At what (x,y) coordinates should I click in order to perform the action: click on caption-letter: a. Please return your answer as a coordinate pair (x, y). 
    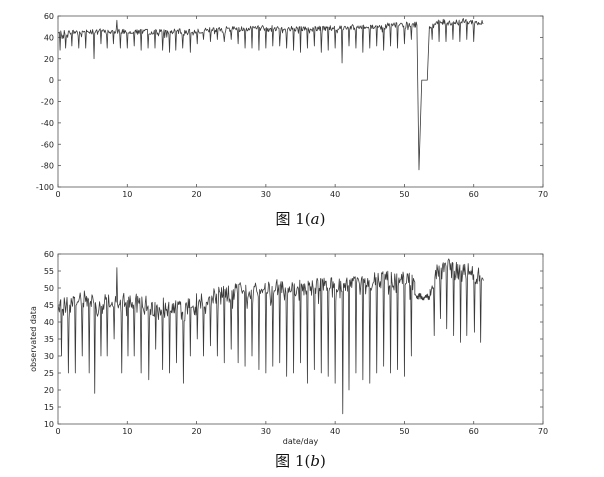
    Looking at the image, I should click on (315, 219).